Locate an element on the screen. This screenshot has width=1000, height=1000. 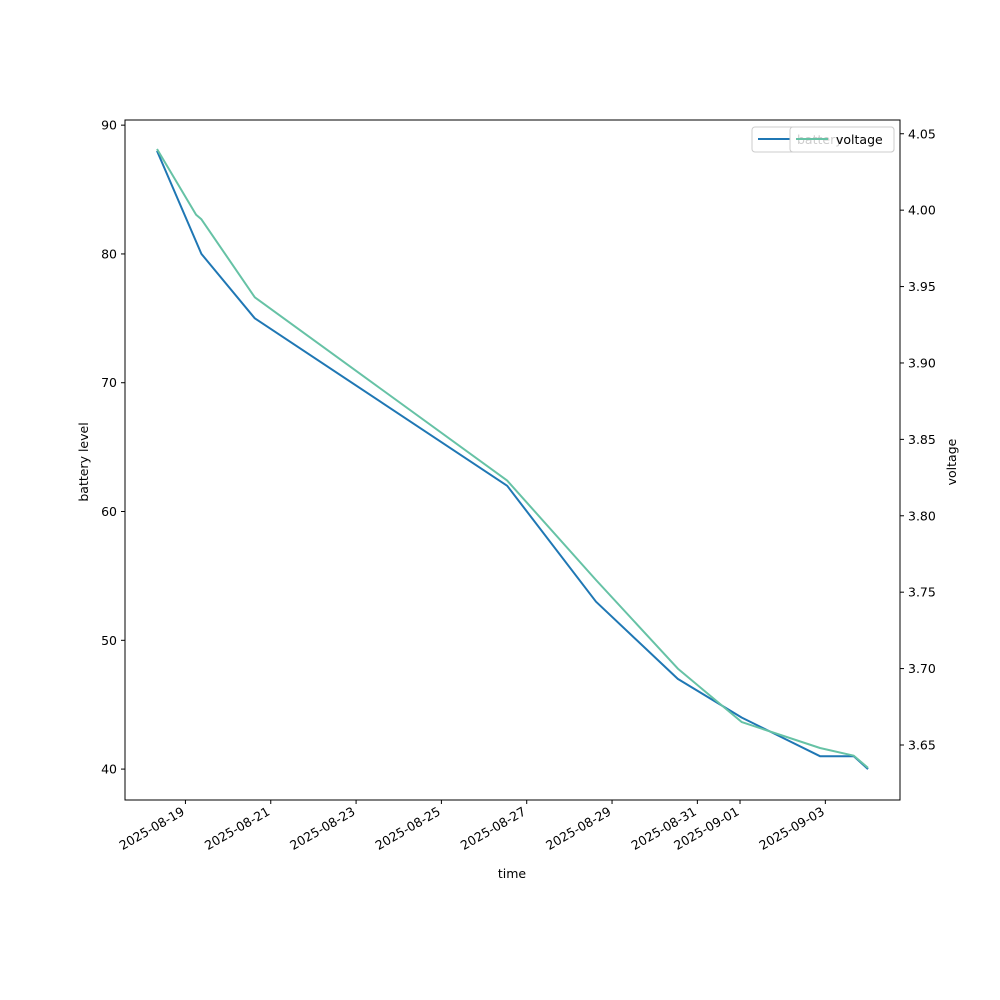
x-tick-label: 2025-08-27 is located at coordinates (493, 828).